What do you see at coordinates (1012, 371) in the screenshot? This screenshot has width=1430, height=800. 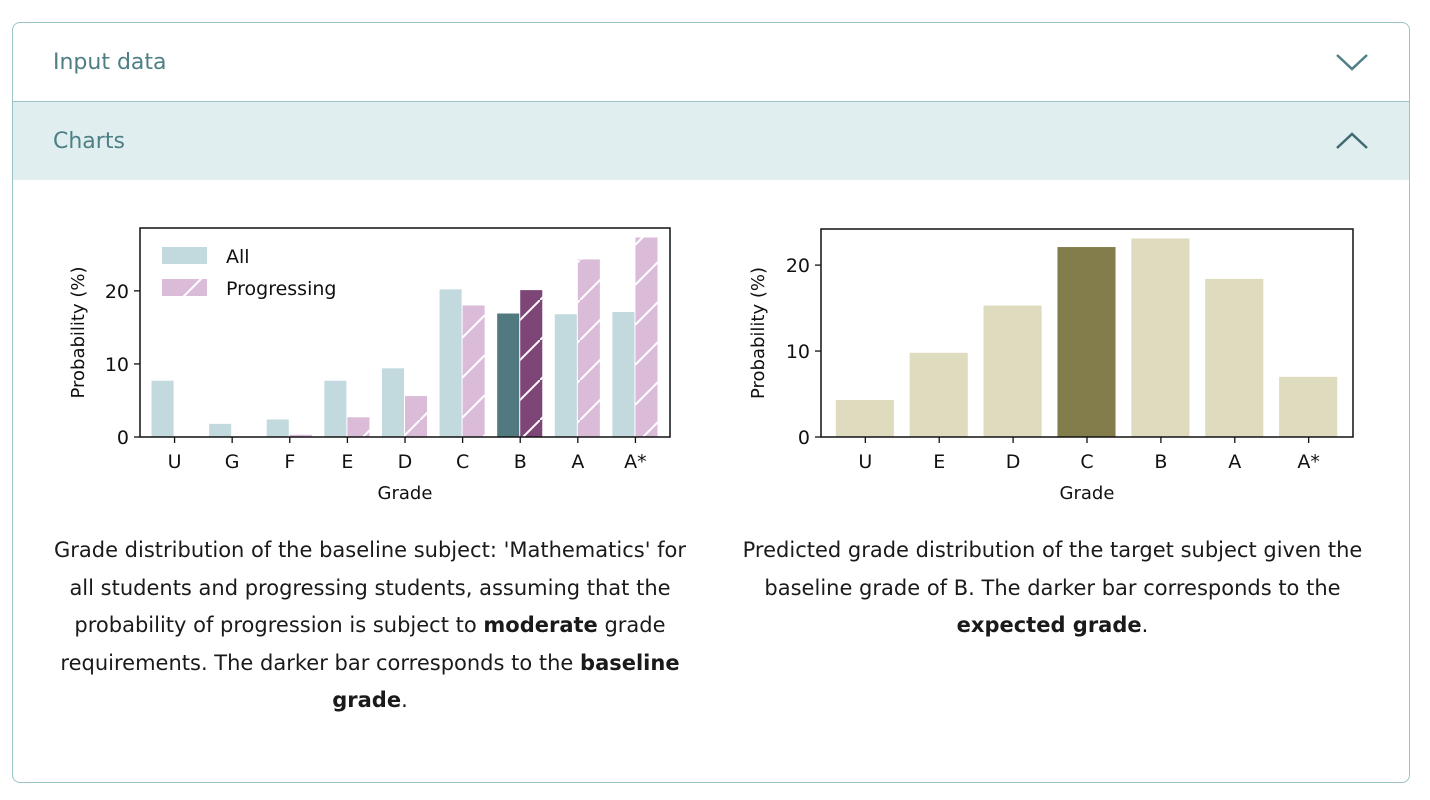 I see `bar-value-D` at bounding box center [1012, 371].